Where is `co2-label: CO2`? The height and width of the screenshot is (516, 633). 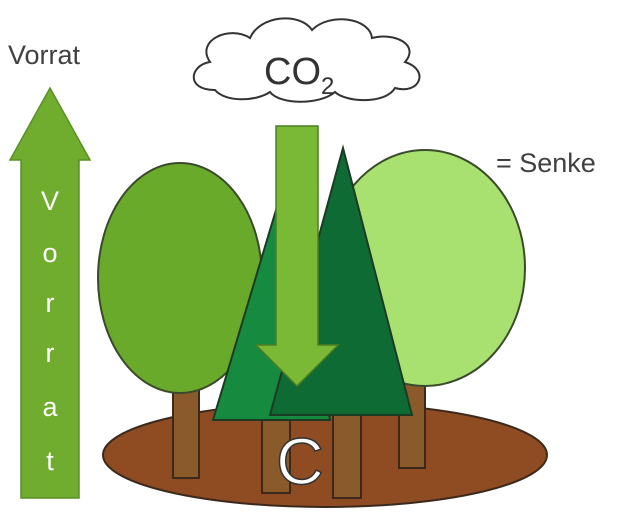 co2-label: CO2 is located at coordinates (299, 75).